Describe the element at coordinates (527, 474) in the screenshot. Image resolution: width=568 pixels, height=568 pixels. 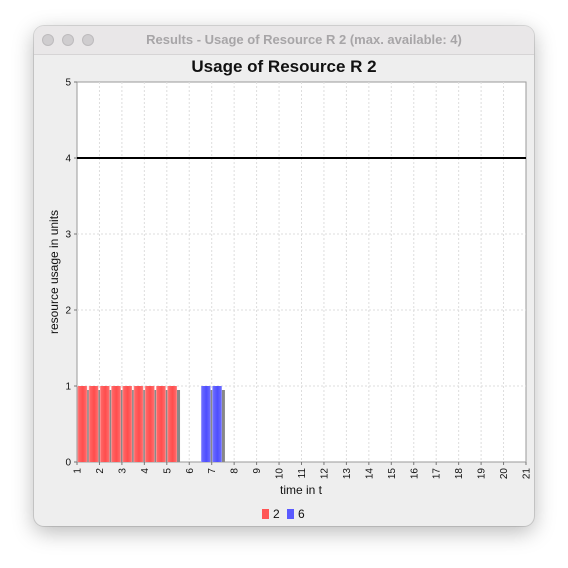
I see `x-tick-label: 21` at that location.